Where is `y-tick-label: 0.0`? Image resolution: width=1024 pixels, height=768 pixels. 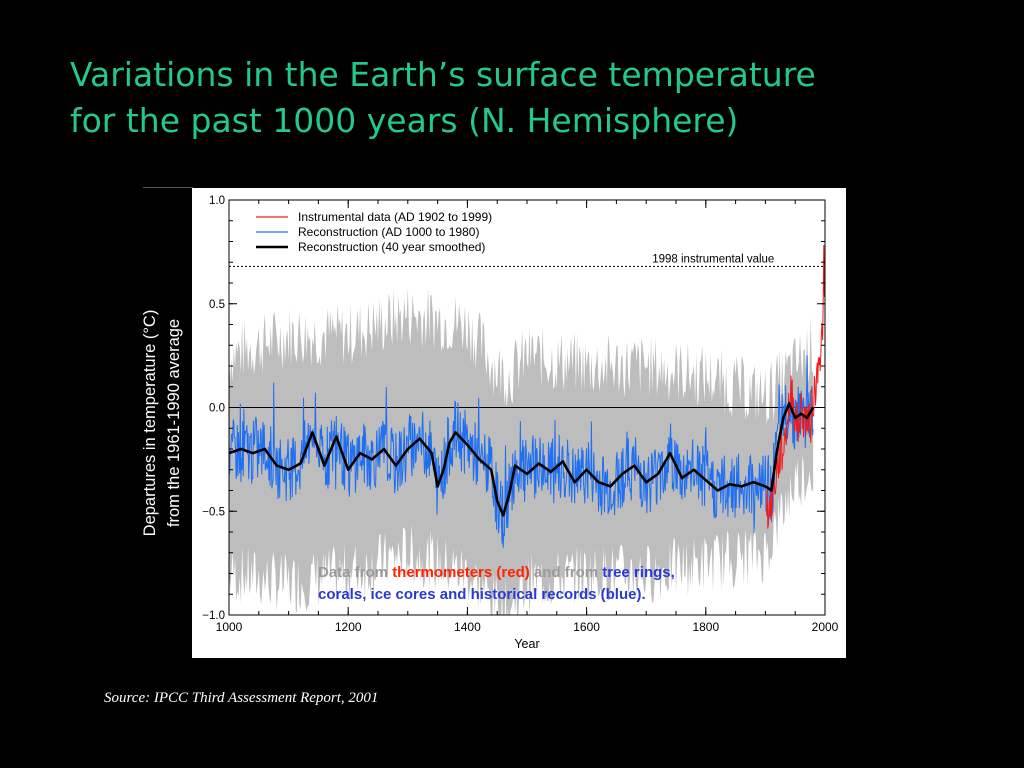
y-tick-label: 0.0 is located at coordinates (217, 409).